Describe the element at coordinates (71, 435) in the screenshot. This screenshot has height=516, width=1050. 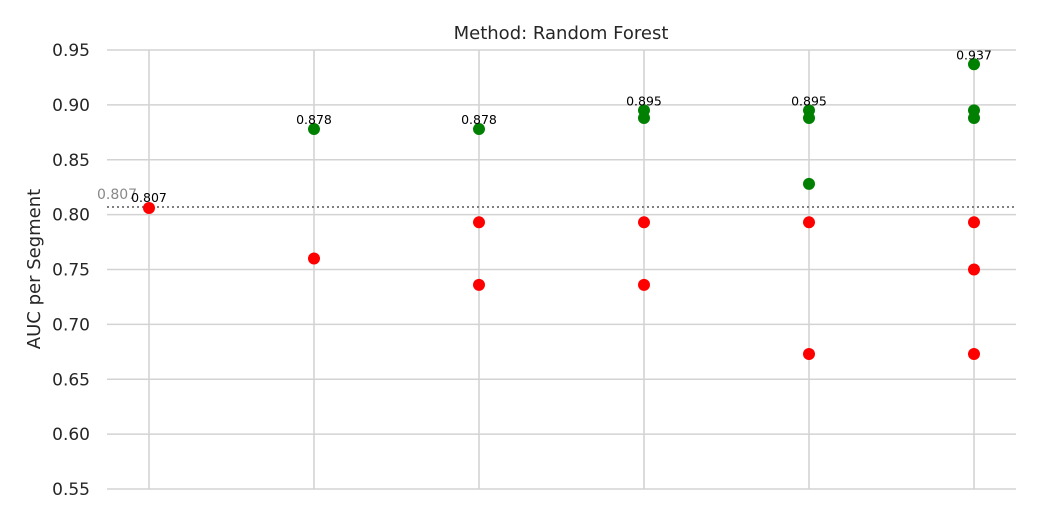
I see `y-tick-label: 0.60` at that location.